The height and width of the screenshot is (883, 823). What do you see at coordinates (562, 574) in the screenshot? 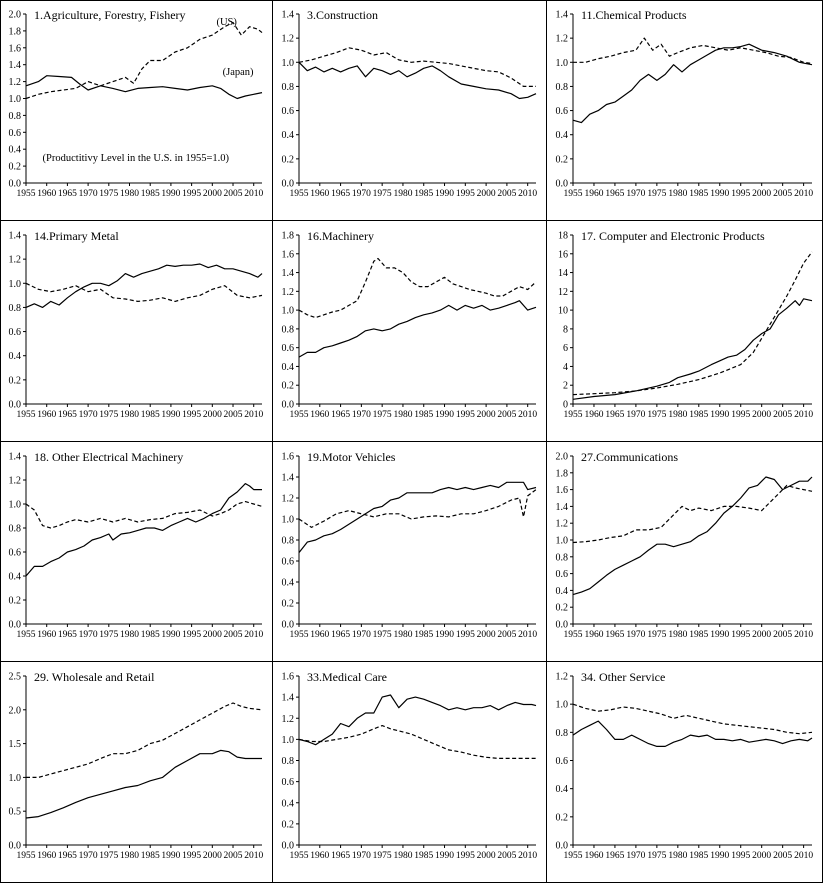
I see `y-tick-label: 0.6` at bounding box center [562, 574].